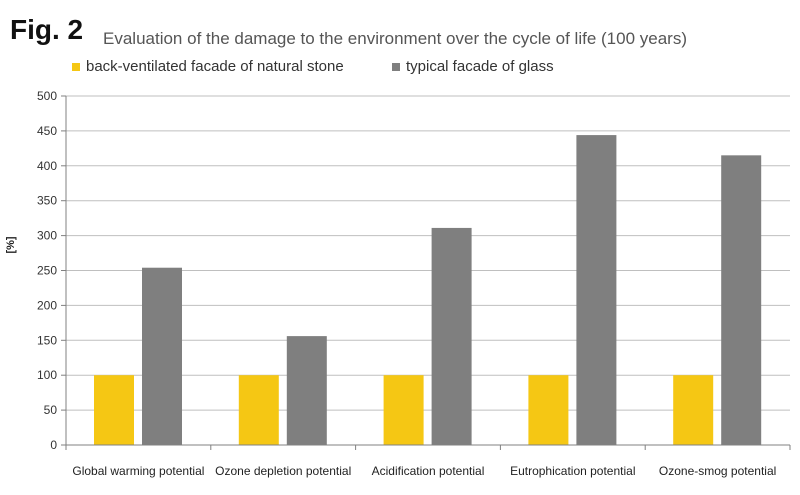 The width and height of the screenshot is (800, 495). I want to click on y-tick-label: 400, so click(47, 166).